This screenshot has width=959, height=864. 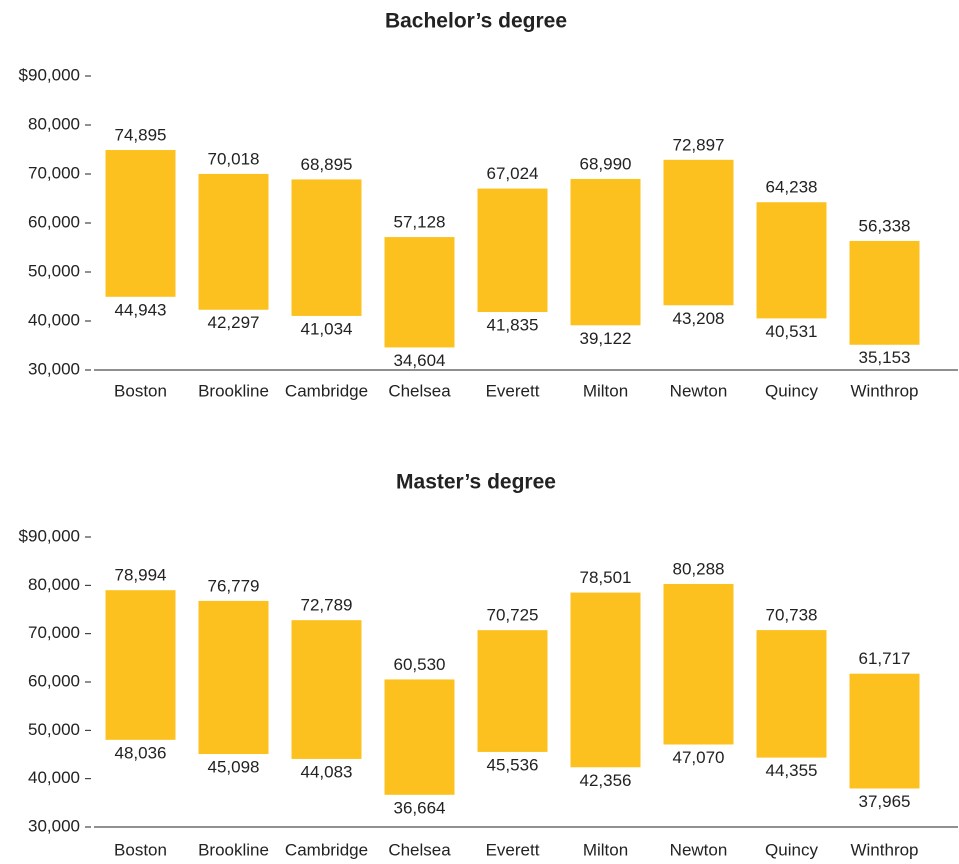 What do you see at coordinates (234, 585) in the screenshot?
I see `high-label: 76,779` at bounding box center [234, 585].